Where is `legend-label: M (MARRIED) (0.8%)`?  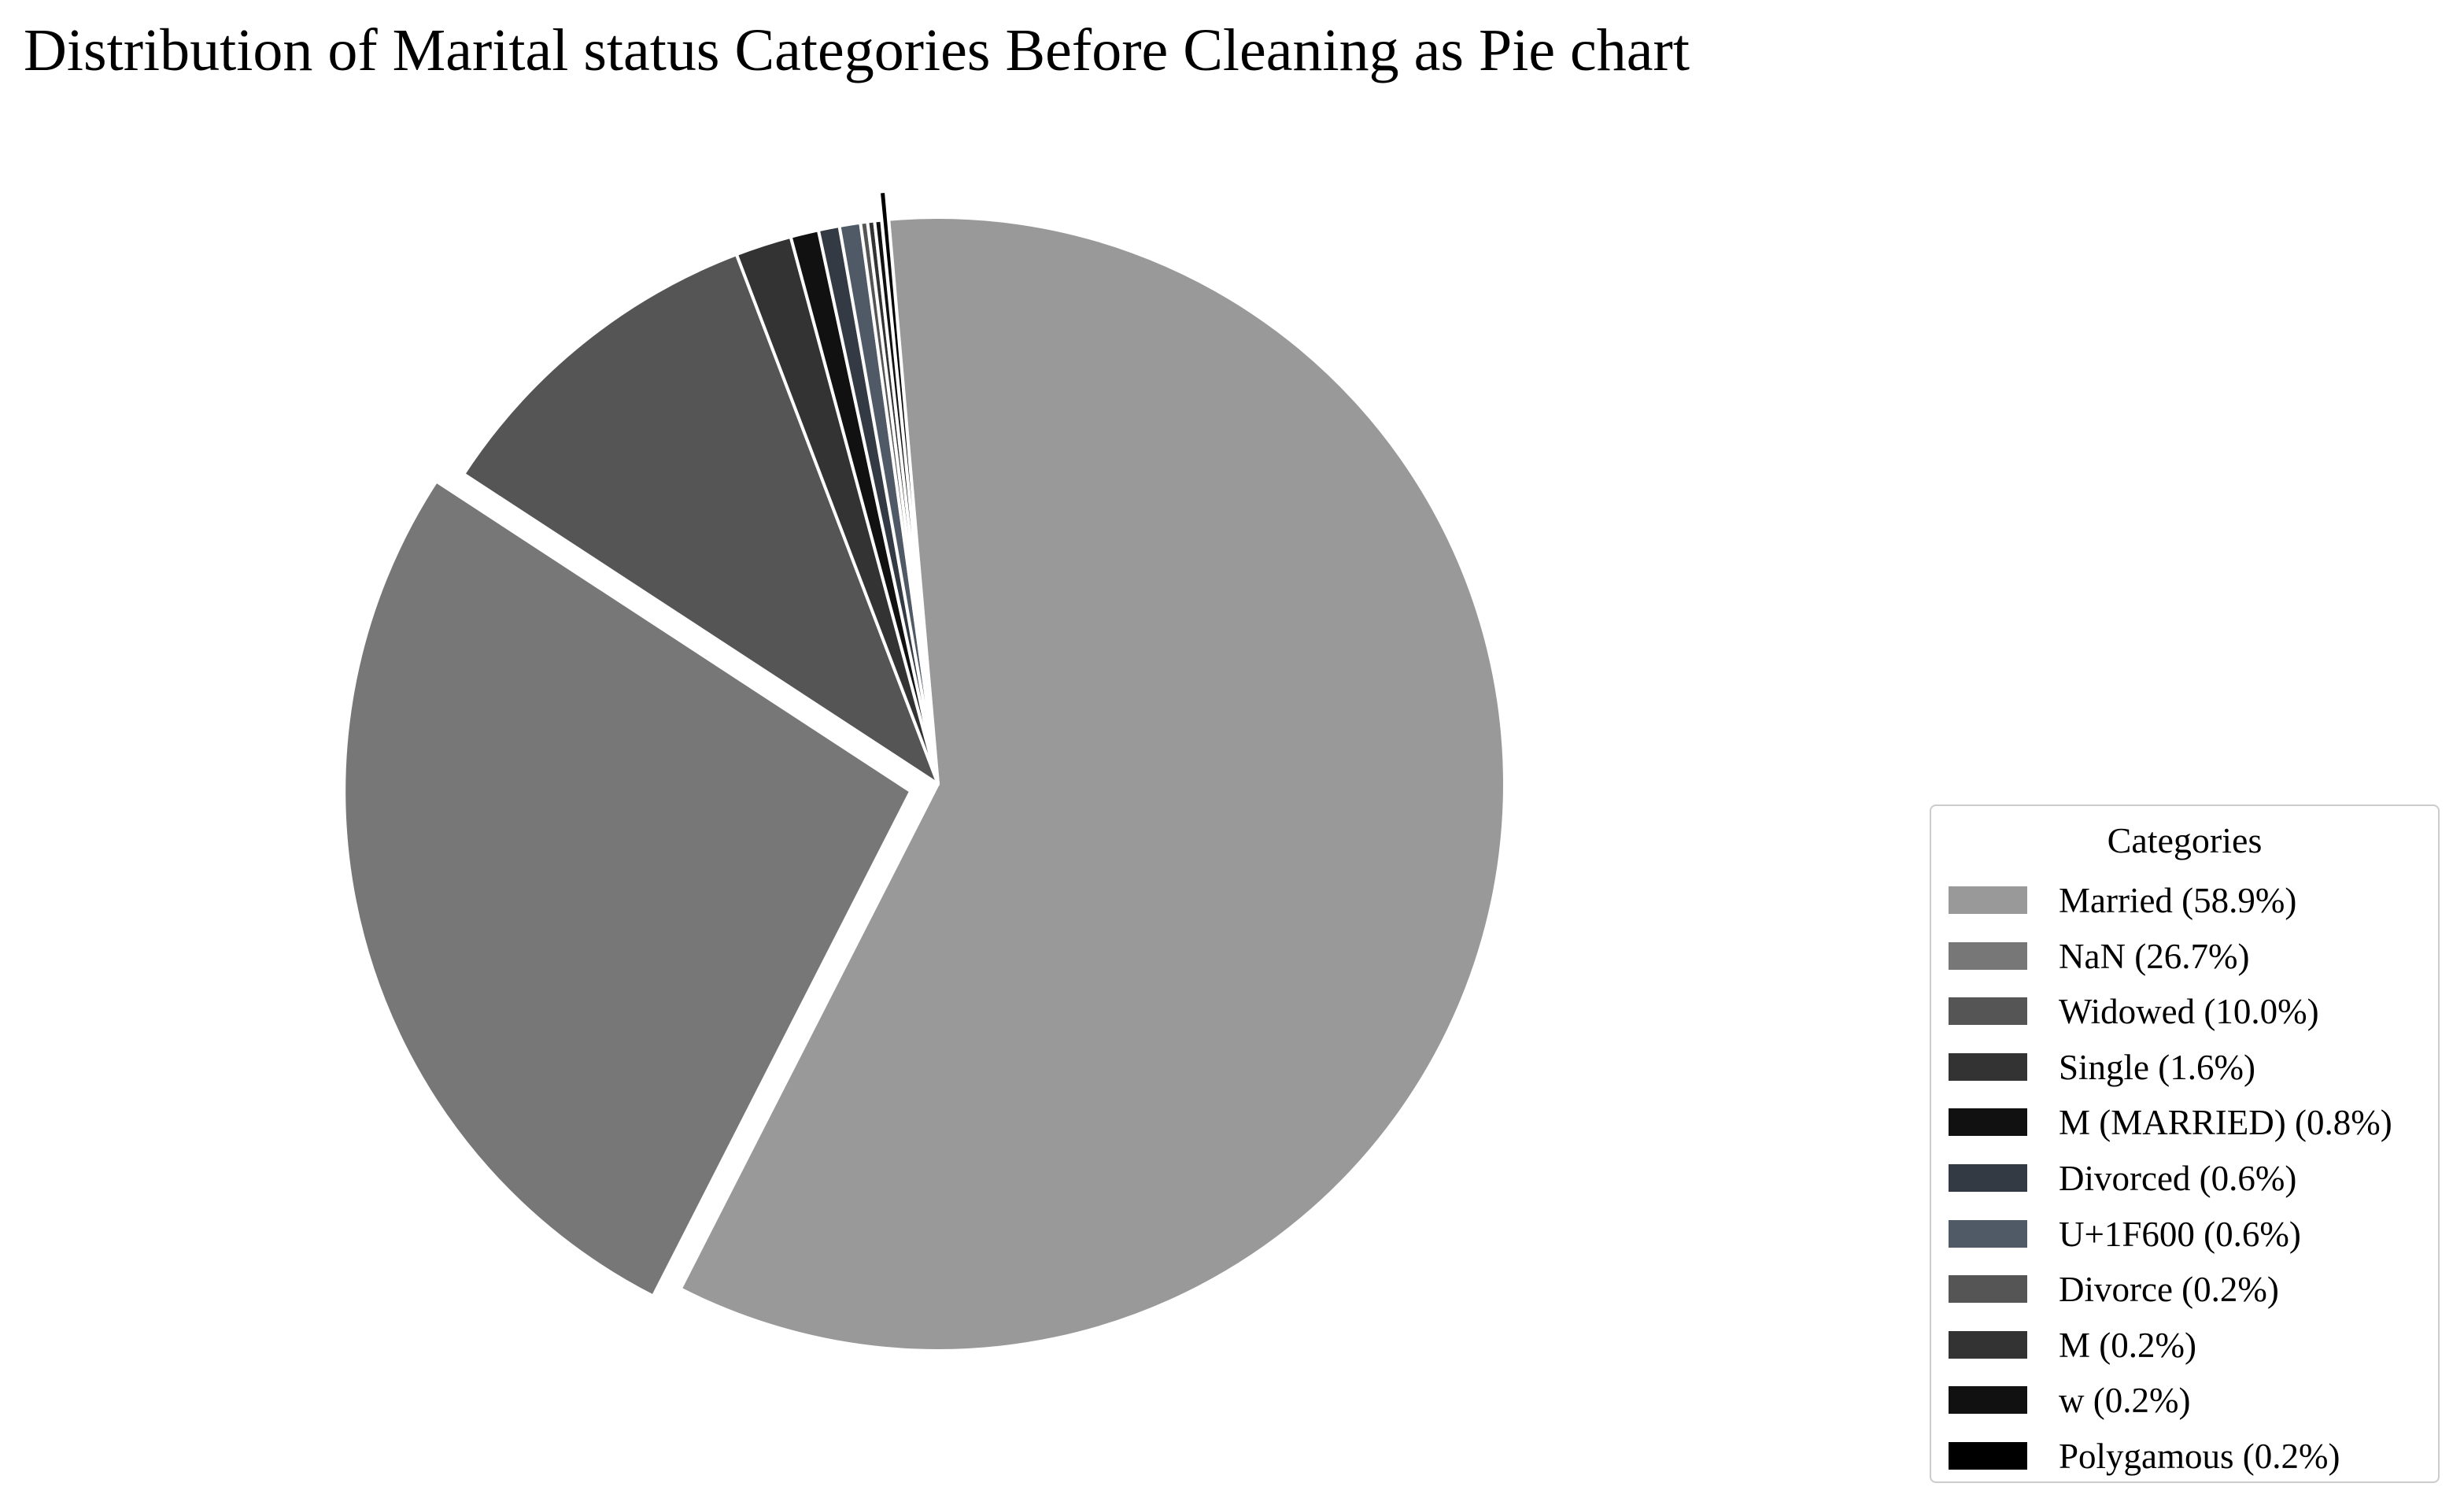 legend-label: M (MARRIED) (0.8%) is located at coordinates (2225, 1123).